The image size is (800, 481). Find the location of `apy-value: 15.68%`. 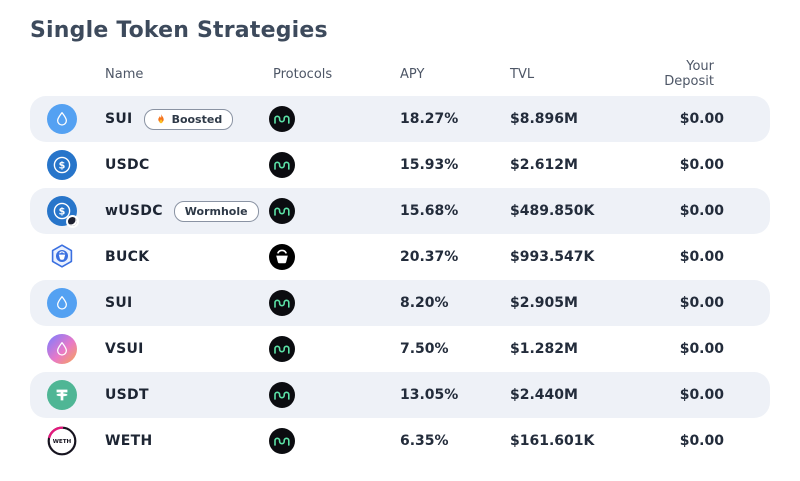

apy-value: 15.68% is located at coordinates (429, 211).